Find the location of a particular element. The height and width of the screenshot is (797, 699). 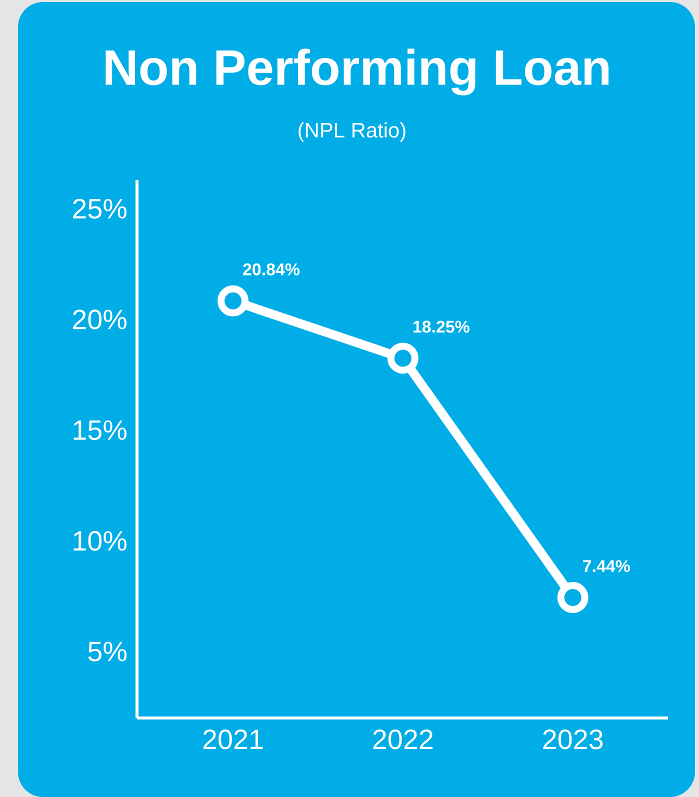

x-tick-label: 2021 is located at coordinates (233, 740).